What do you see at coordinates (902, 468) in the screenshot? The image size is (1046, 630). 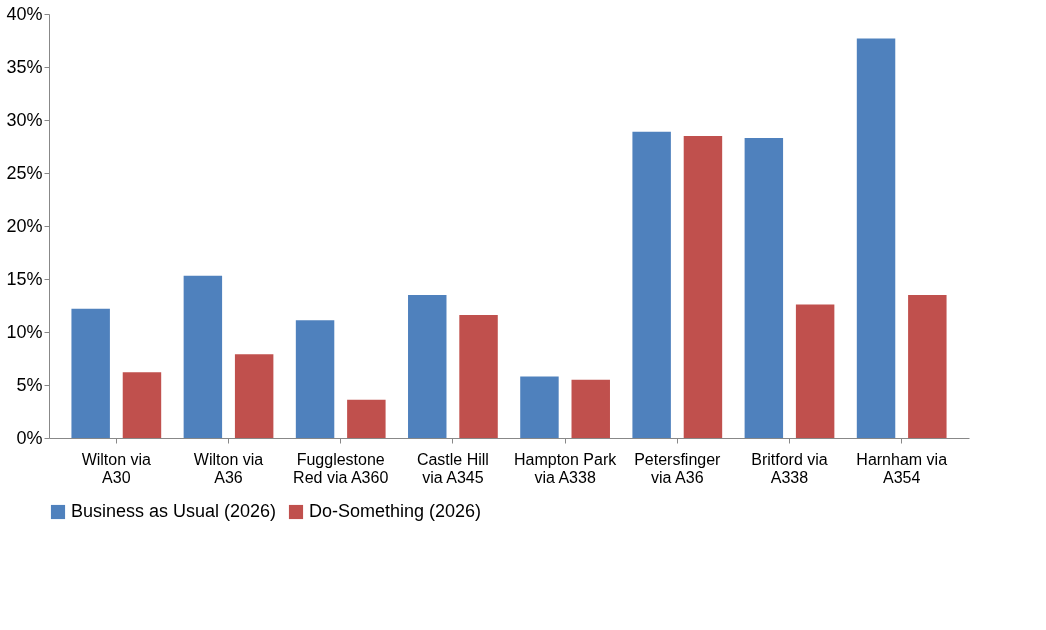 I see `x-tick-label: Harnham via A354` at bounding box center [902, 468].